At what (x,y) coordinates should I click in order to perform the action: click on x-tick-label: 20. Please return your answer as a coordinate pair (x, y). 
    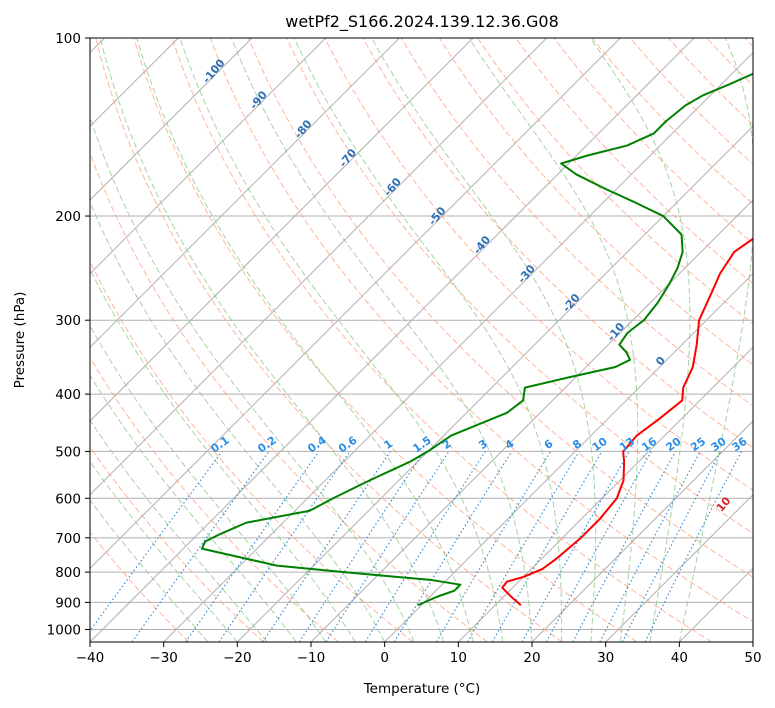
    Looking at the image, I should click on (531, 658).